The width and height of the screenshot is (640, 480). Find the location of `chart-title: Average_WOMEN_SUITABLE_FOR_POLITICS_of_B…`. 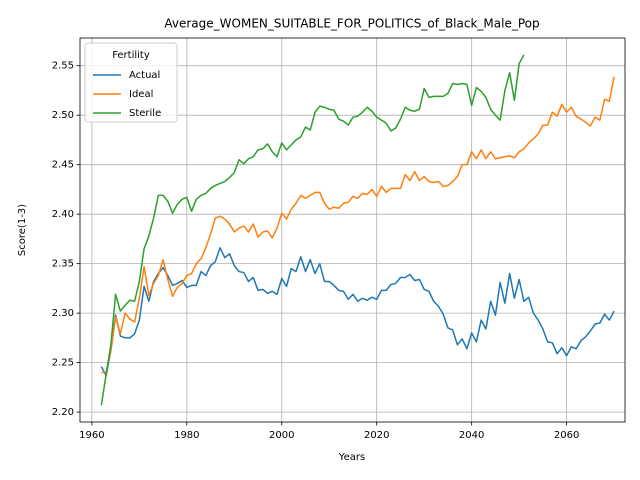

chart-title: Average_WOMEN_SUITABLE_FOR_POLITICS_of_B… is located at coordinates (351, 24).